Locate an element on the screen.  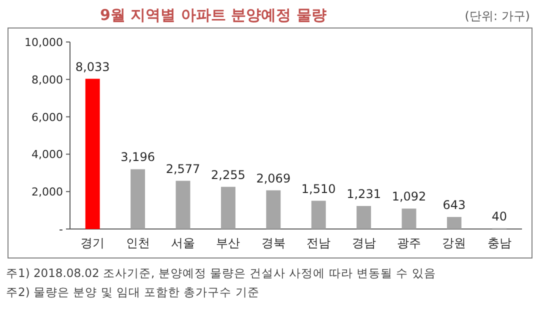
text: 주2) 물량은 분양 및 임대 포함한 총가구수 기준 is located at coordinates (133, 292).